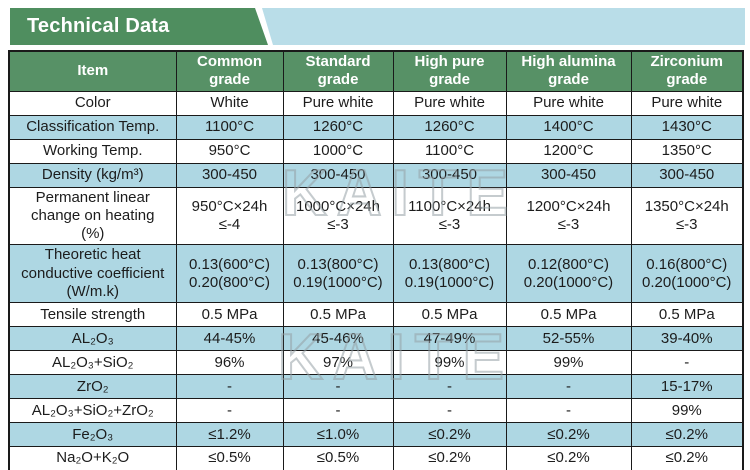 Image resolution: width=750 pixels, height=470 pixels. Describe the element at coordinates (229, 339) in the screenshot. I see `cell-value: 44-45%` at that location.